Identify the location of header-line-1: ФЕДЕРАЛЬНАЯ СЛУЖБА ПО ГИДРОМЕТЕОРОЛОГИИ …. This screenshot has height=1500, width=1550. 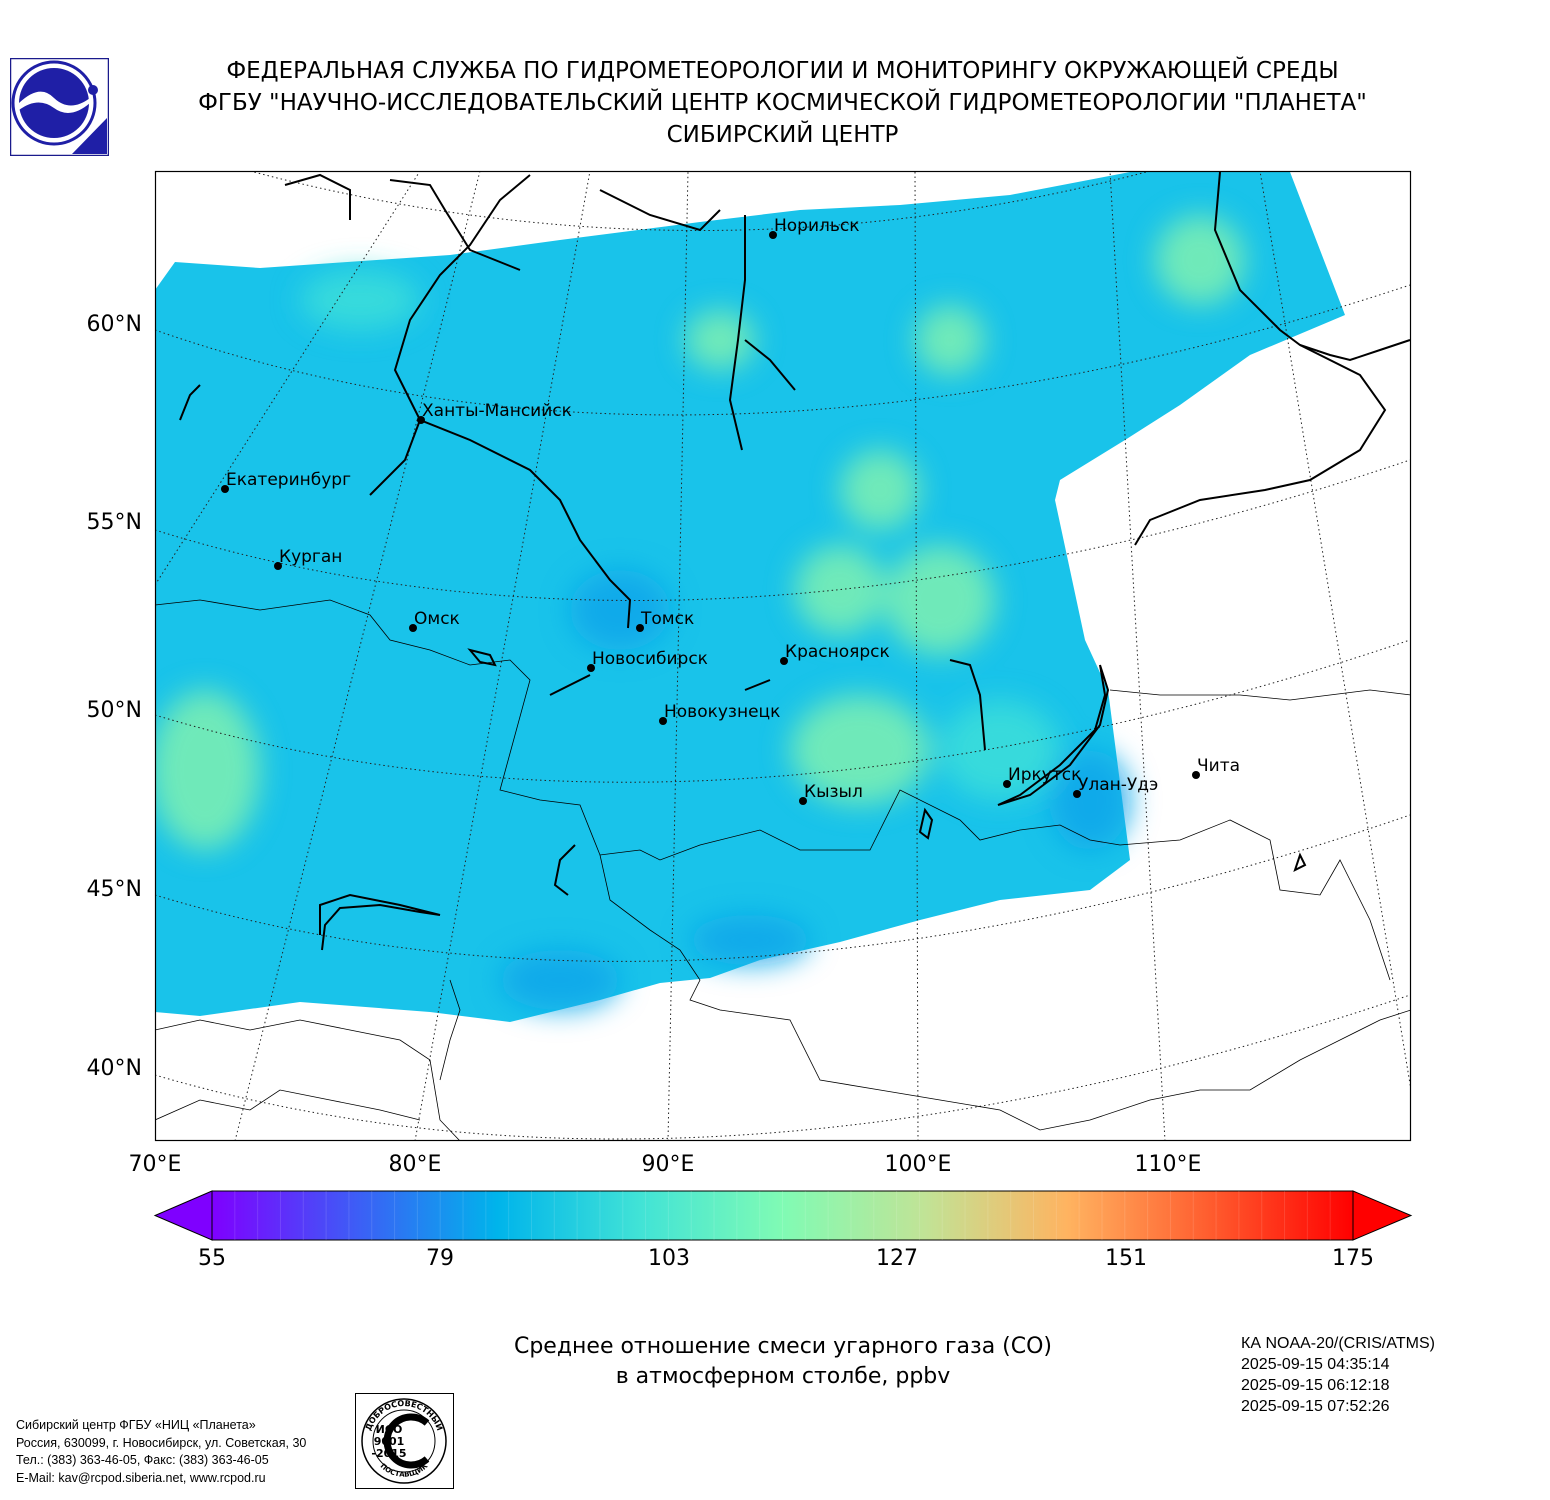
(782, 71).